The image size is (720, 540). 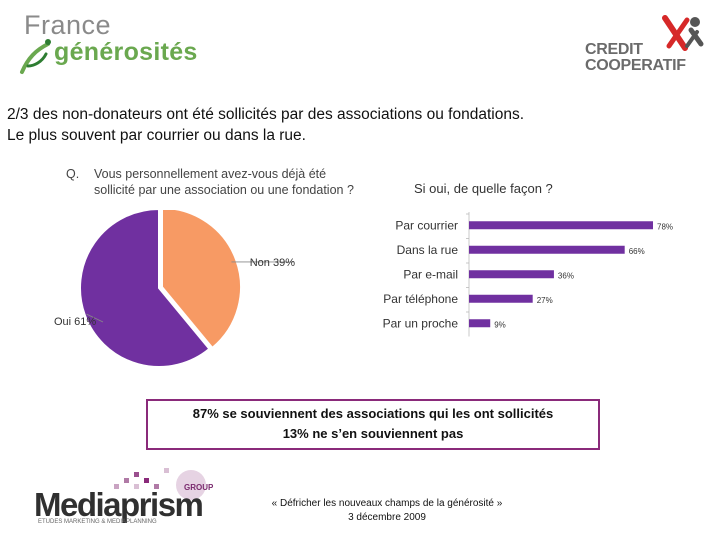 I want to click on logo-credit-line: CREDIT, so click(x=614, y=49).